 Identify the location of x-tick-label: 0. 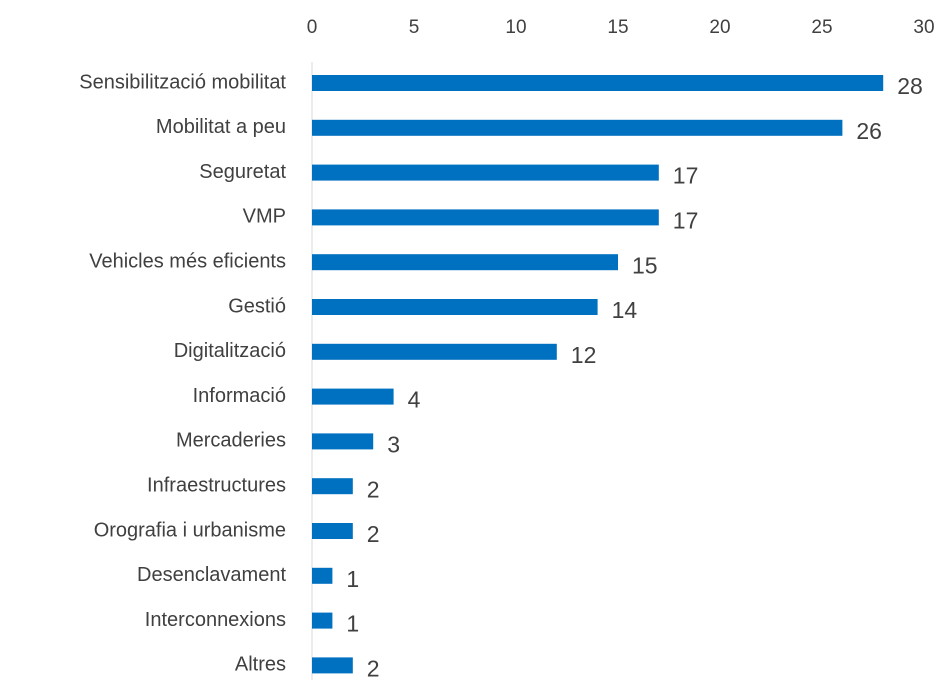
(312, 27).